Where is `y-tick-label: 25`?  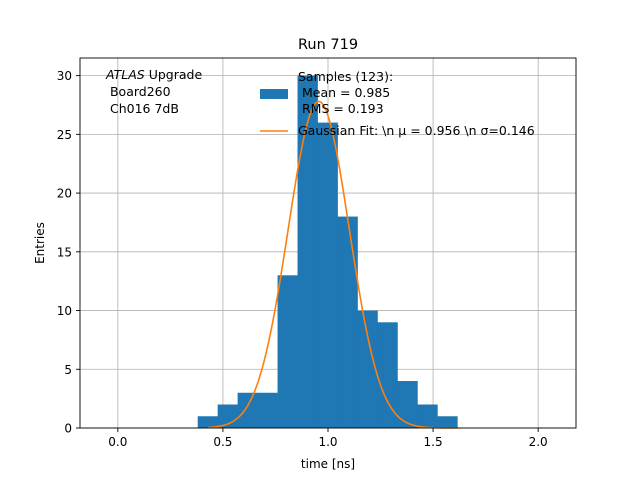 y-tick-label: 25 is located at coordinates (64, 135).